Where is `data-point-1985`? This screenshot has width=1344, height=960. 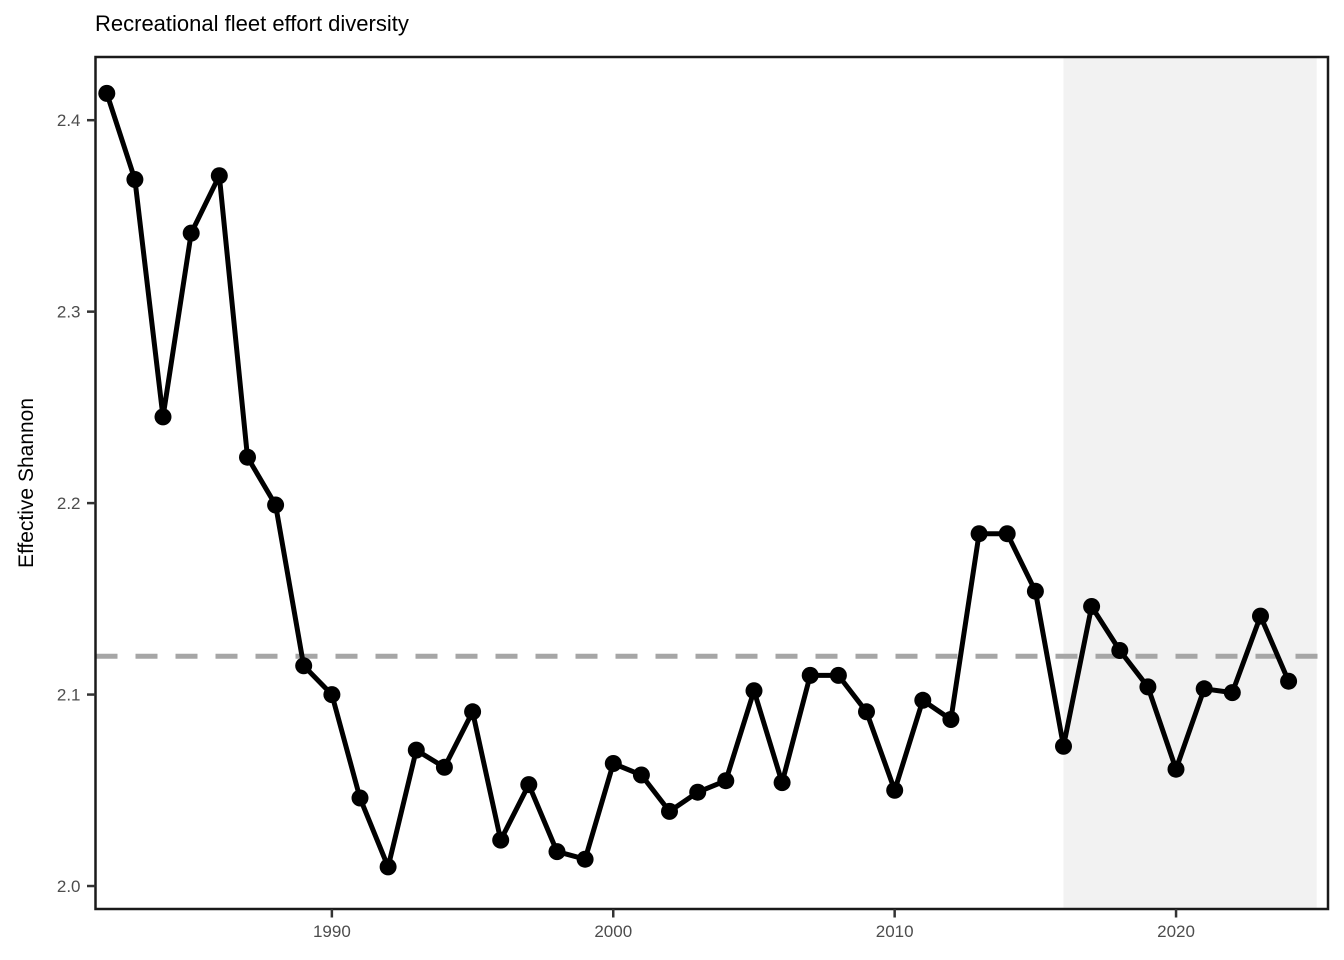 data-point-1985 is located at coordinates (191, 233).